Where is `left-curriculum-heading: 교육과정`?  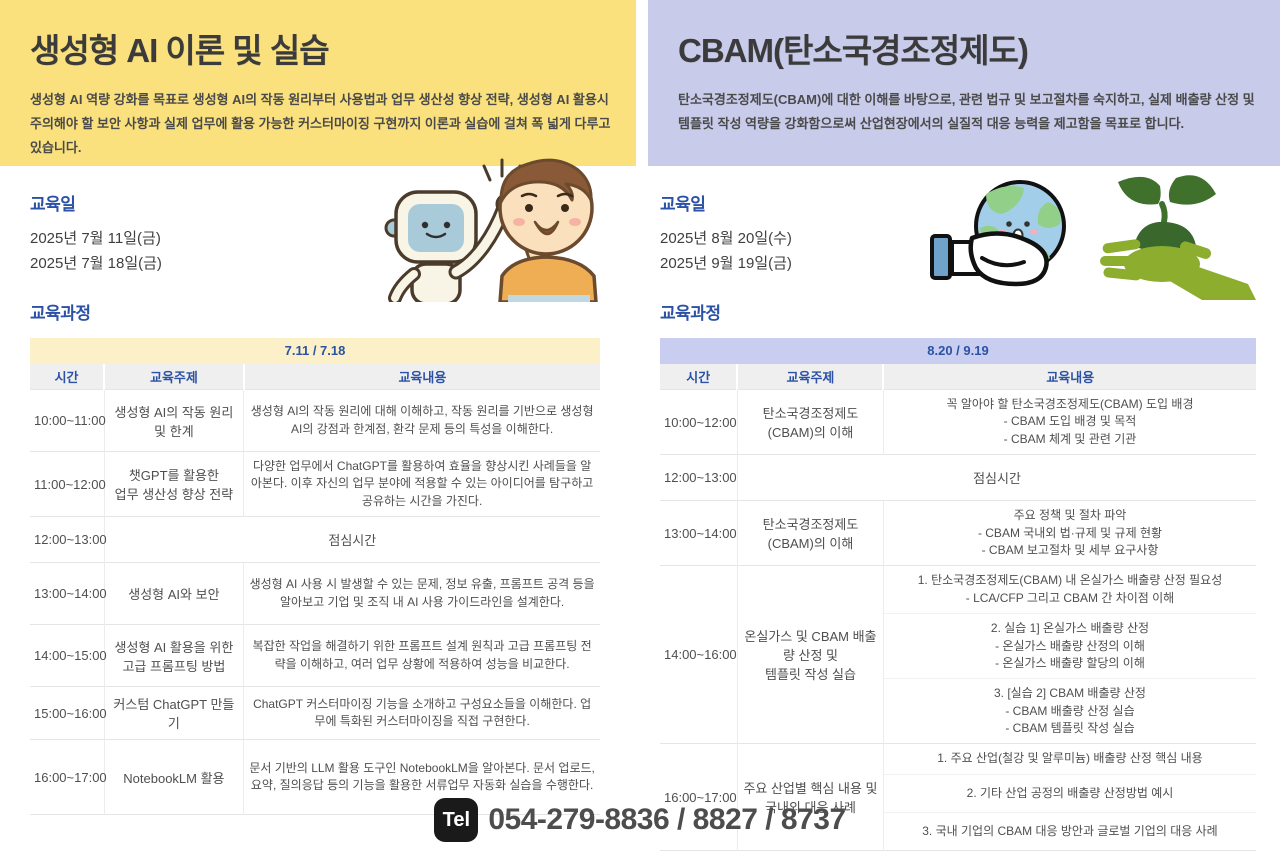
left-curriculum-heading: 교육과정 is located at coordinates (60, 313).